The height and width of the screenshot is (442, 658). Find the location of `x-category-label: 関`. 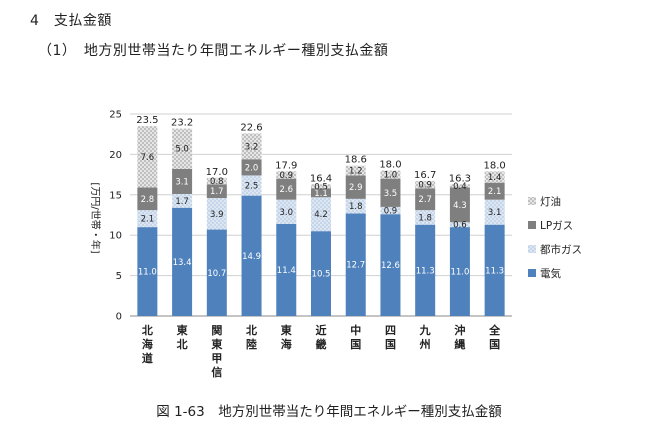

x-category-label: 関 is located at coordinates (216, 330).